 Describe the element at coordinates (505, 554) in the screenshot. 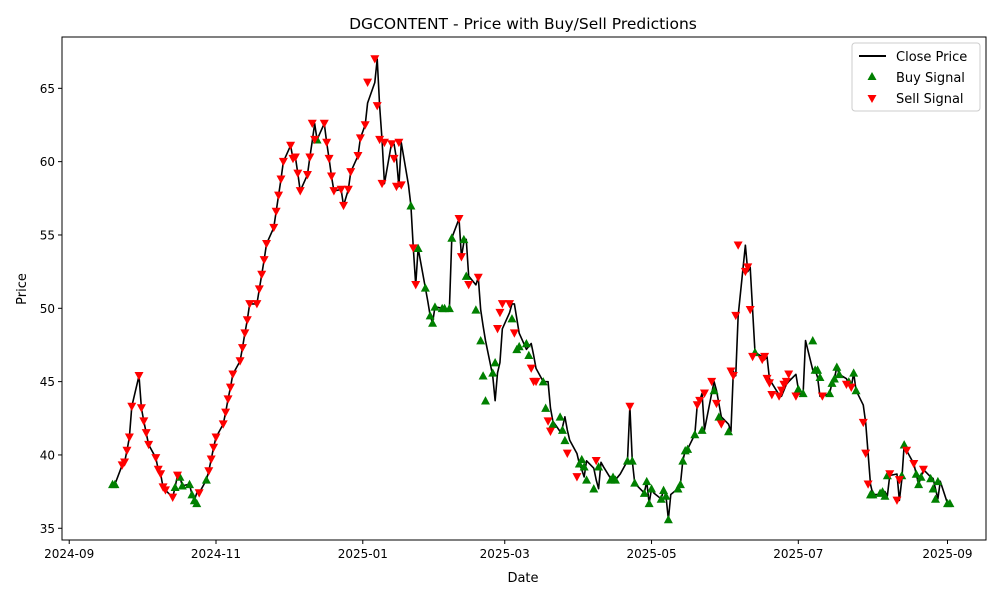

I see `x-tick-label: 2025-03` at that location.